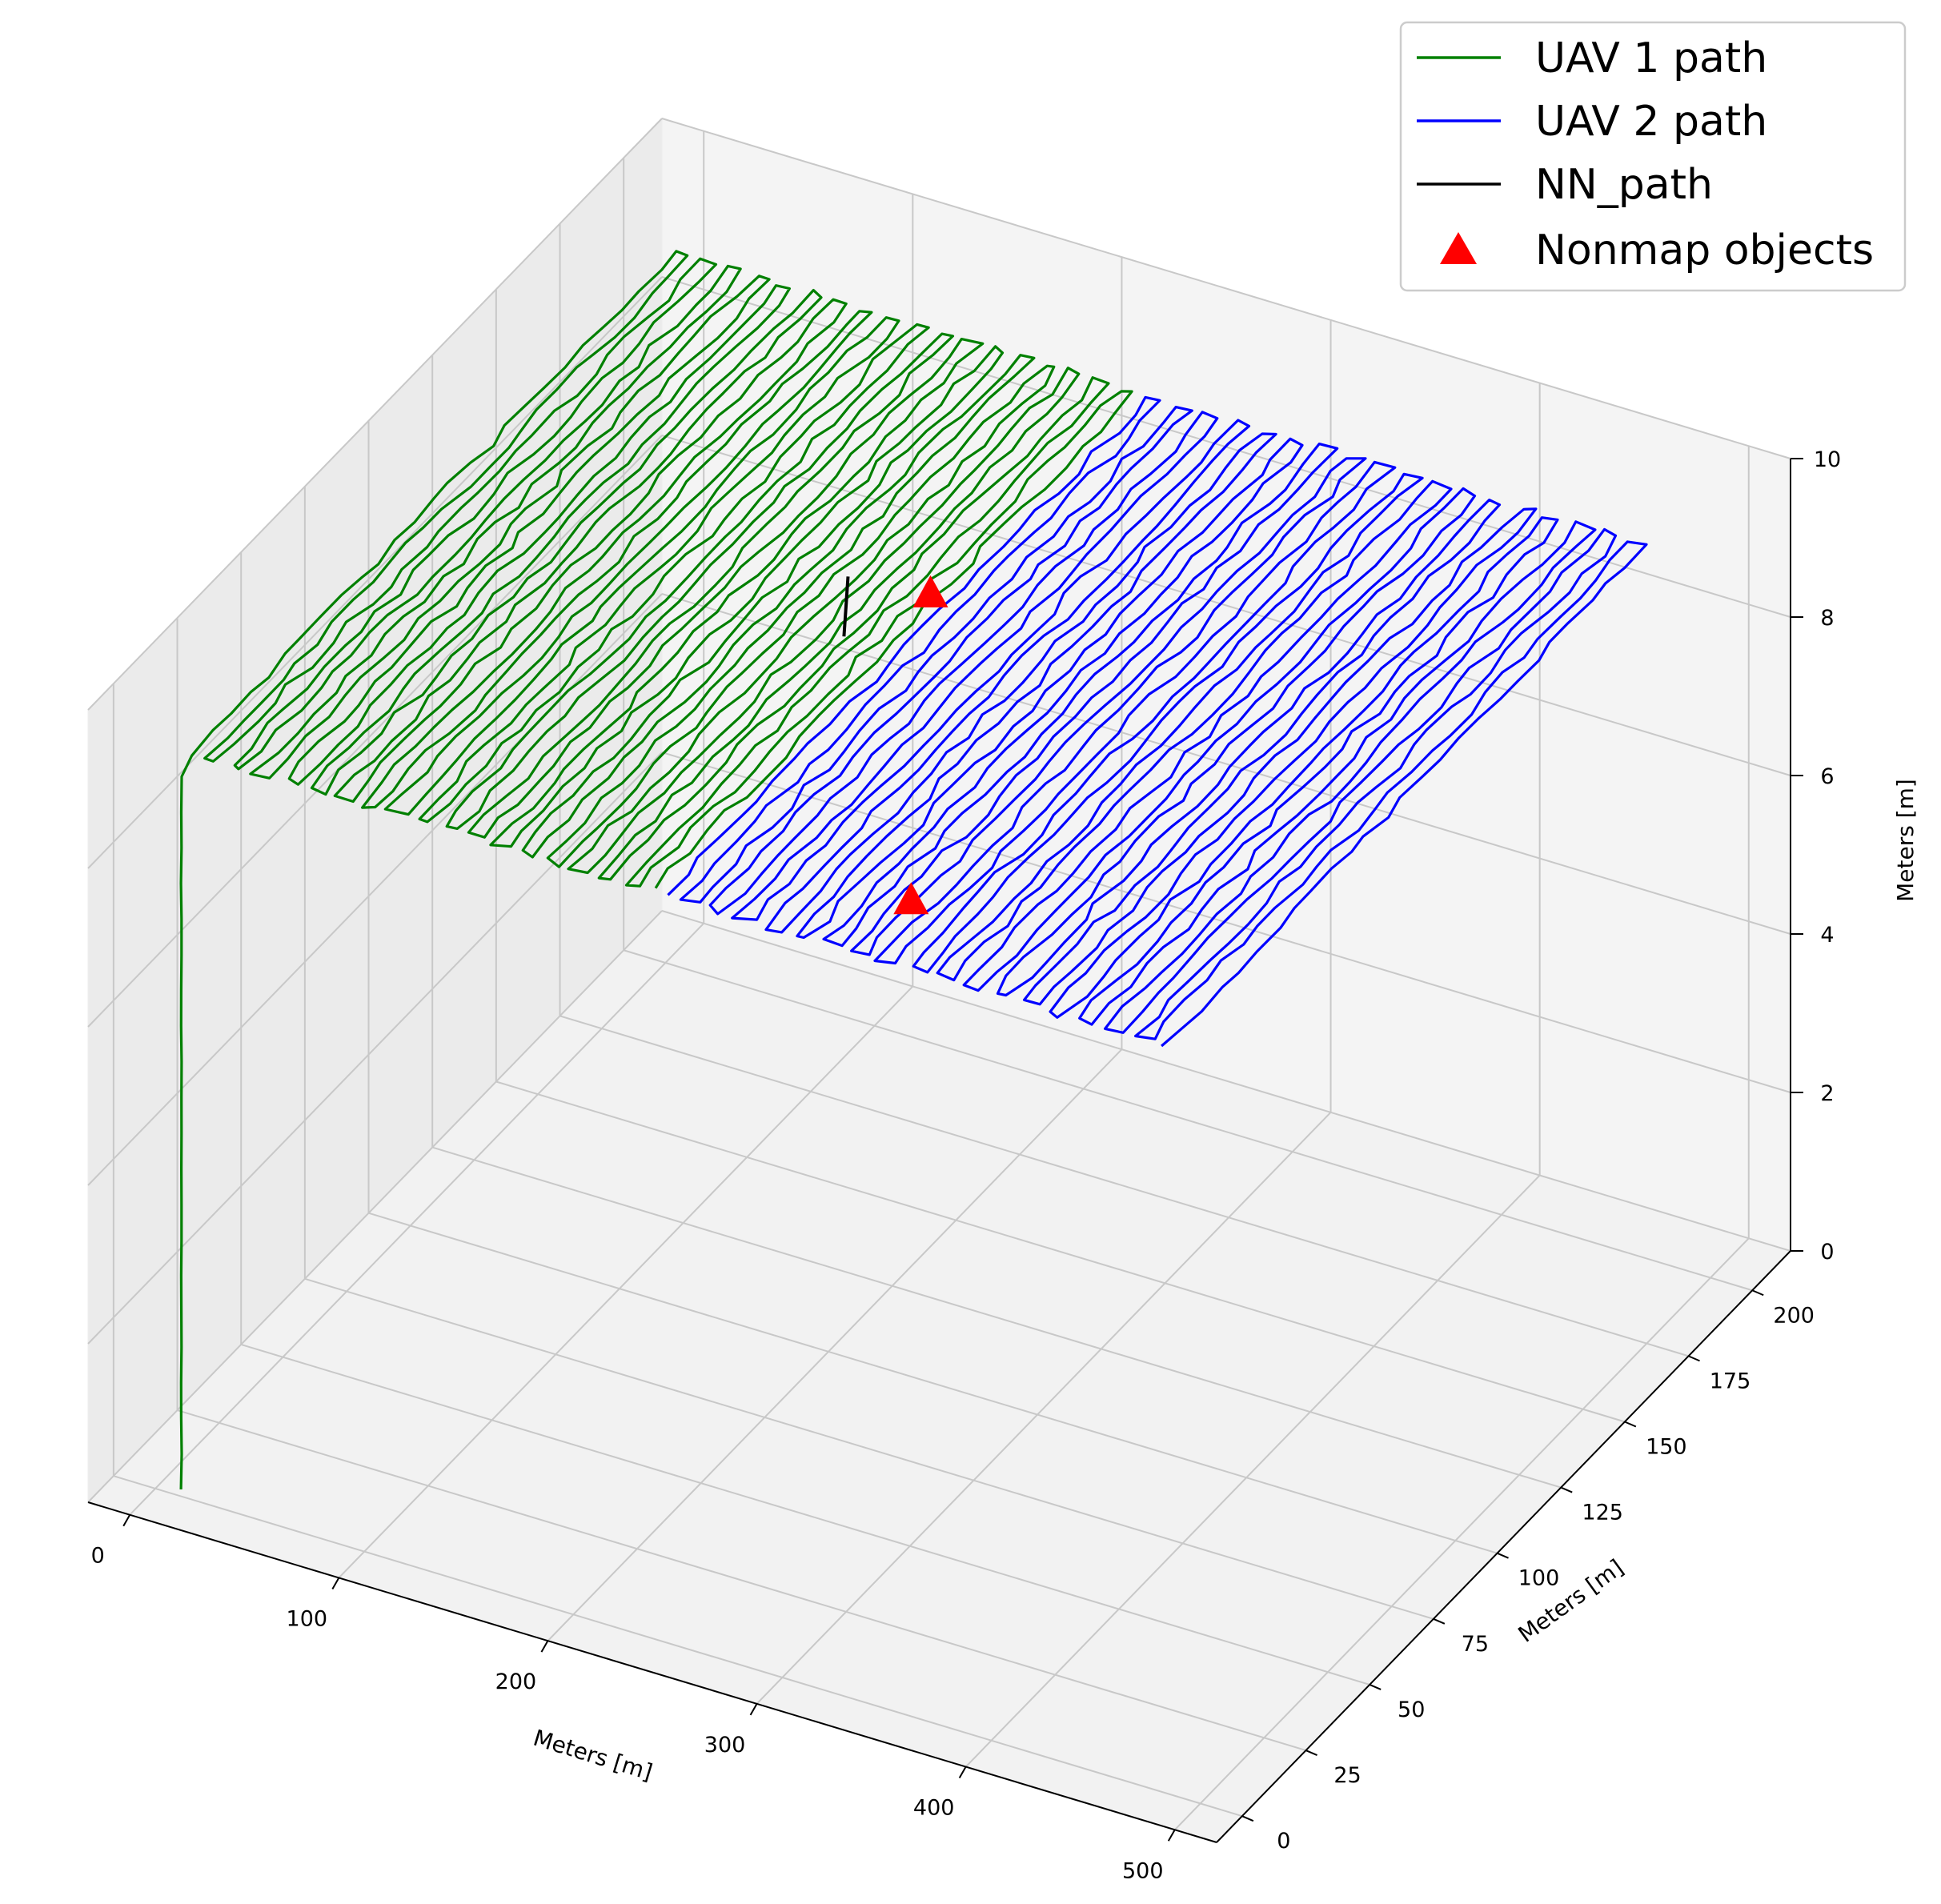  What do you see at coordinates (307, 1618) in the screenshot?
I see `x-tick-label: 100` at bounding box center [307, 1618].